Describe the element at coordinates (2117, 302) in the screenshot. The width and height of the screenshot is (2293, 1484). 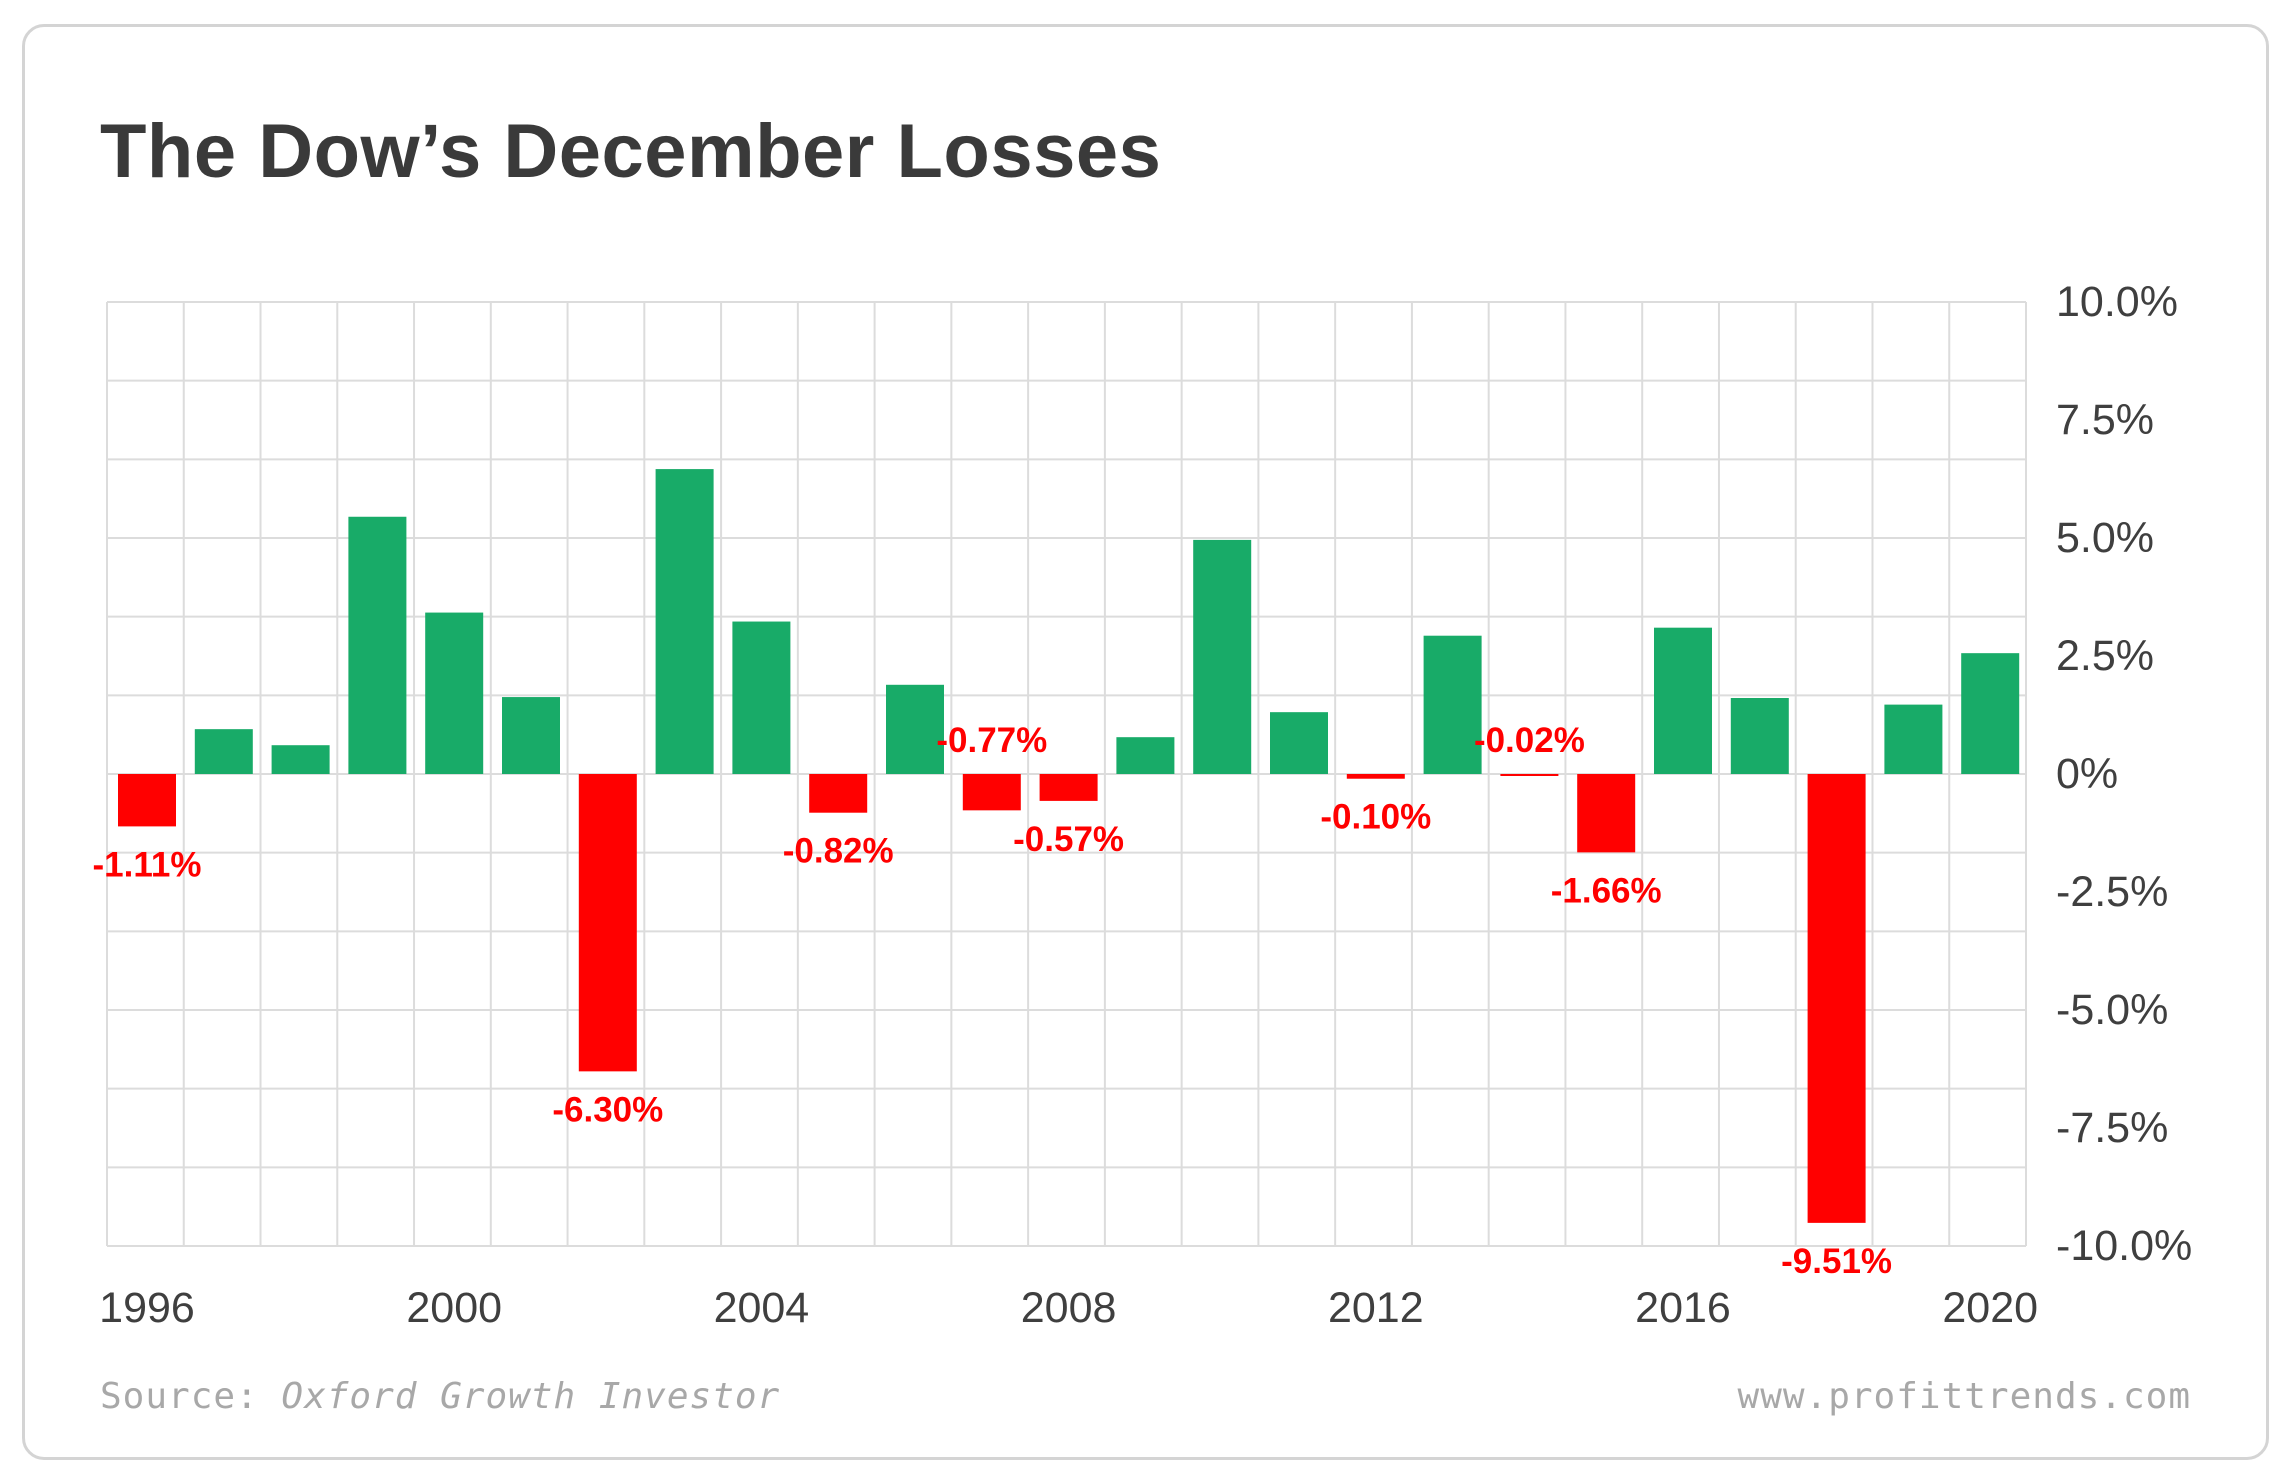
I see `y-tick-label: 10.0%` at that location.